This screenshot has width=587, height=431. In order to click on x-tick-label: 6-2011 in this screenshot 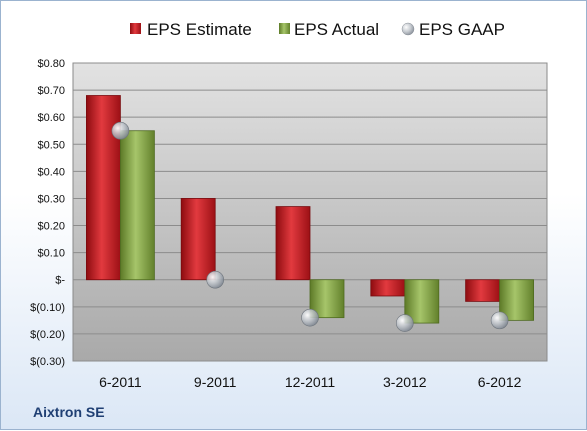, I will do `click(120, 382)`.